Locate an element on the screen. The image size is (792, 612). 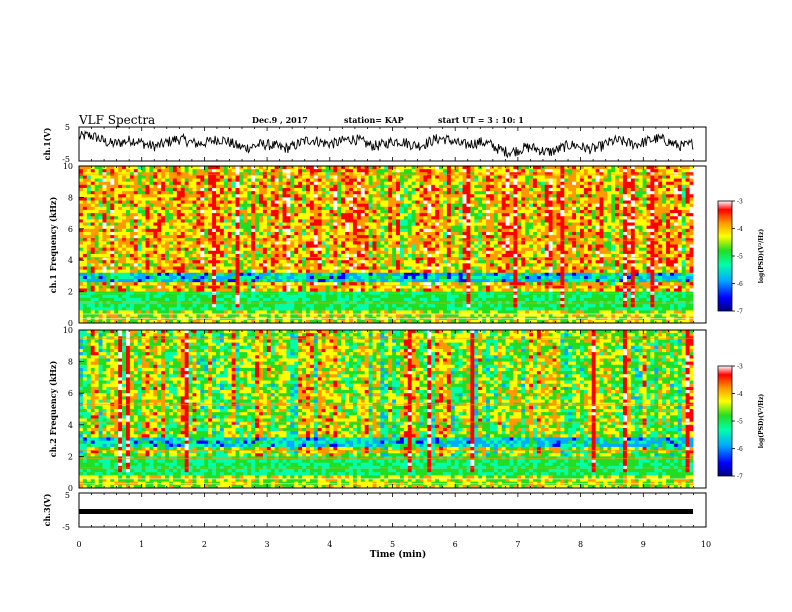
ch1-colorbar: -3 -4 -5 -6 -7 log(PSD)(V²/Hz) is located at coordinates (741, 257).